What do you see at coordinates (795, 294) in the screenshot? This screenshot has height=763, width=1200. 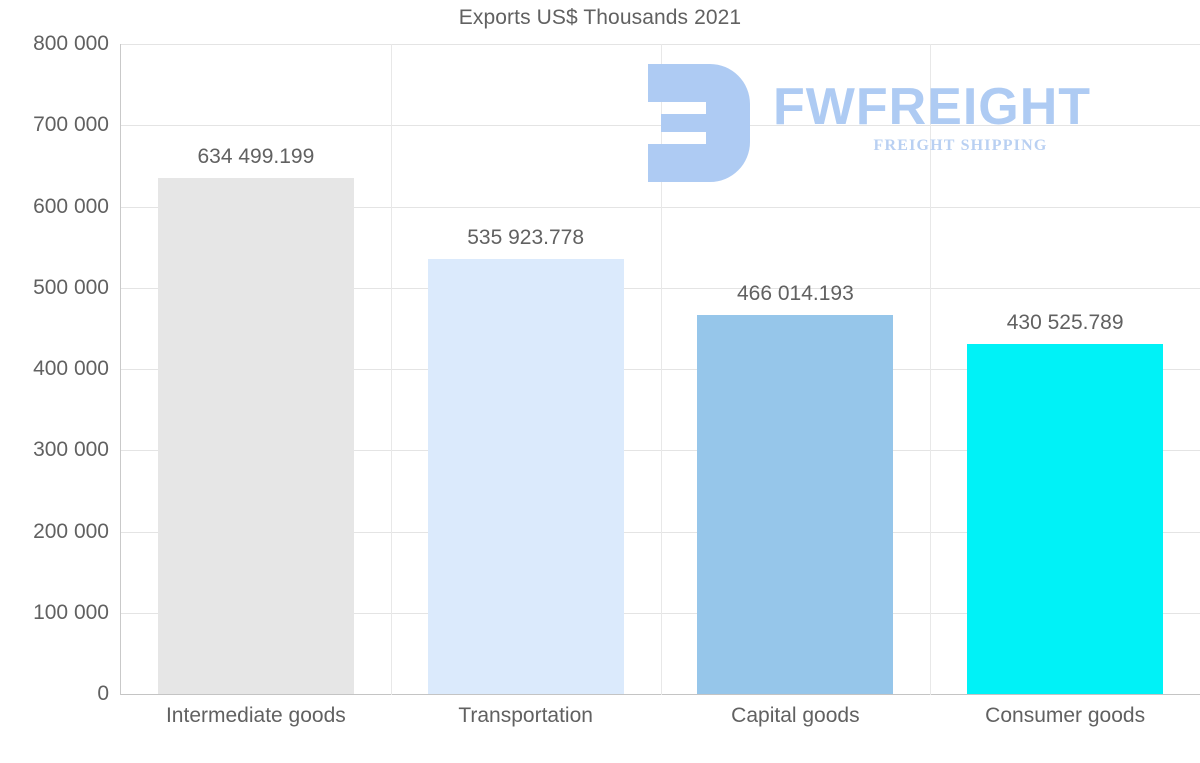 I see `bar-value-label: 466 014.193` at bounding box center [795, 294].